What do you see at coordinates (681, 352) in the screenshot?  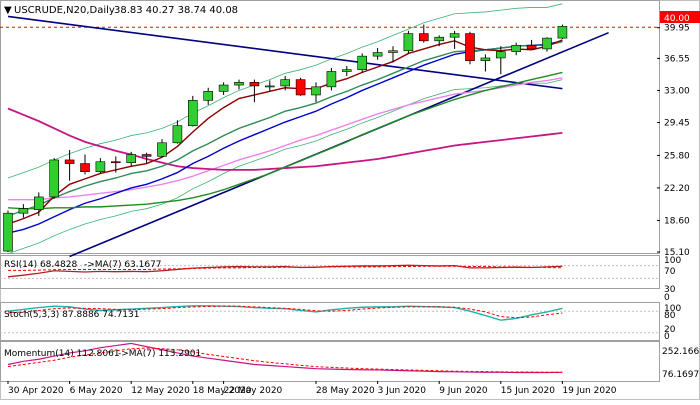 I see `momentum-tick-high: 252.1662` at bounding box center [681, 352].